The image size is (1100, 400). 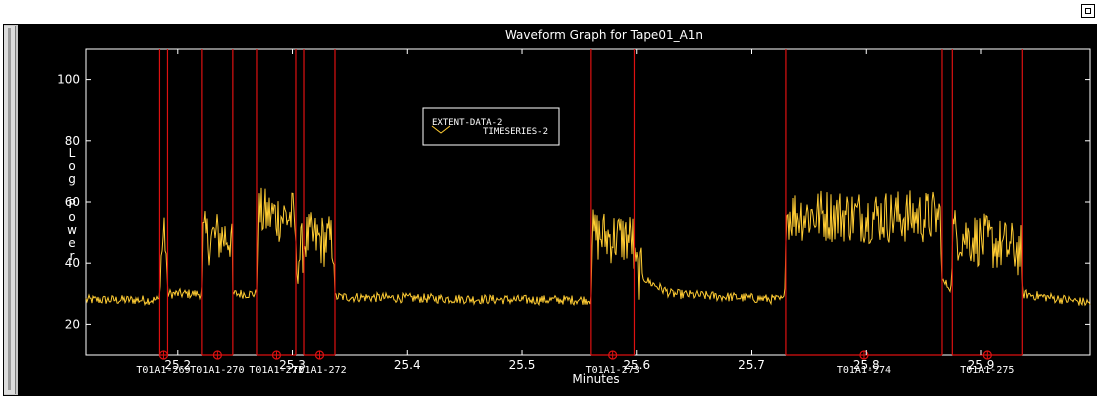 I want to click on segment-label: T01A1-274, so click(x=864, y=370).